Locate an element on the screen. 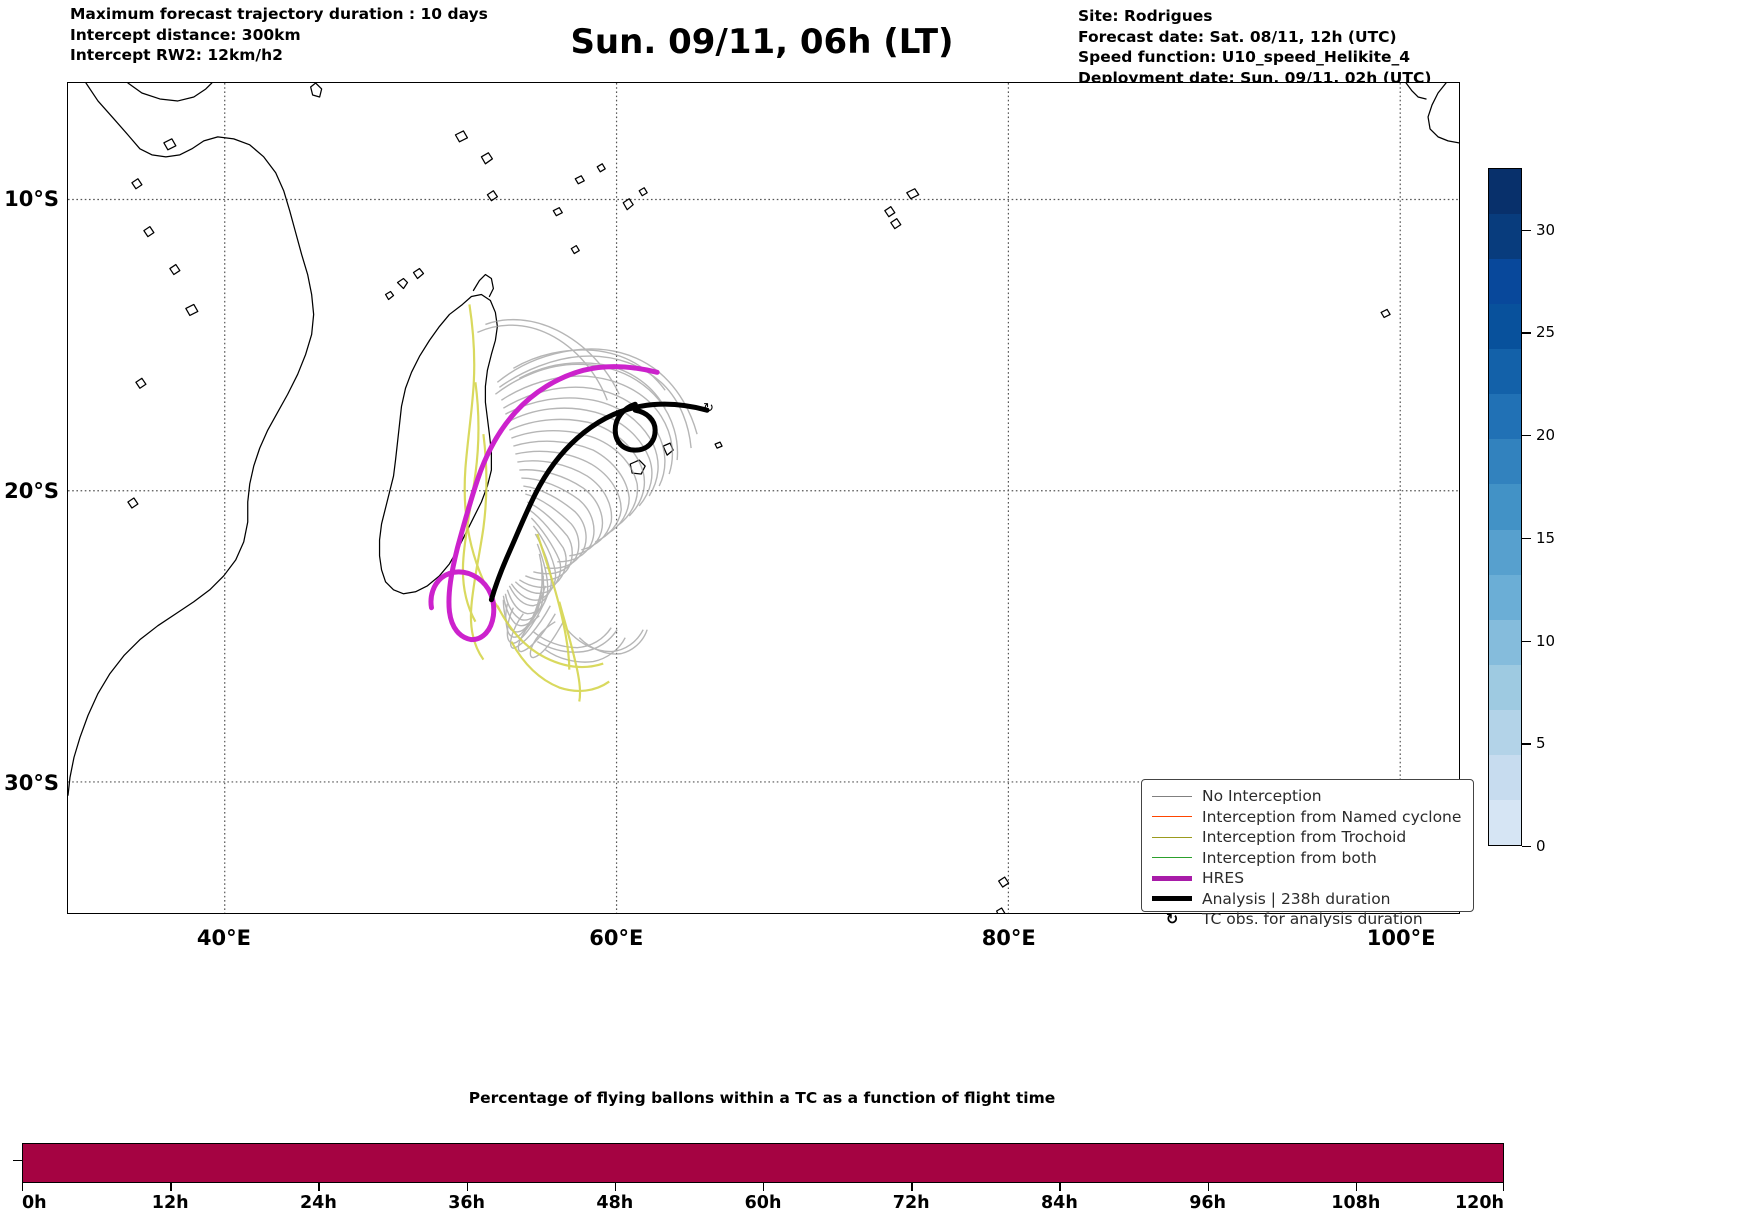 This screenshot has height=1213, width=1752. legend-line-swatch-hres is located at coordinates (1172, 878).